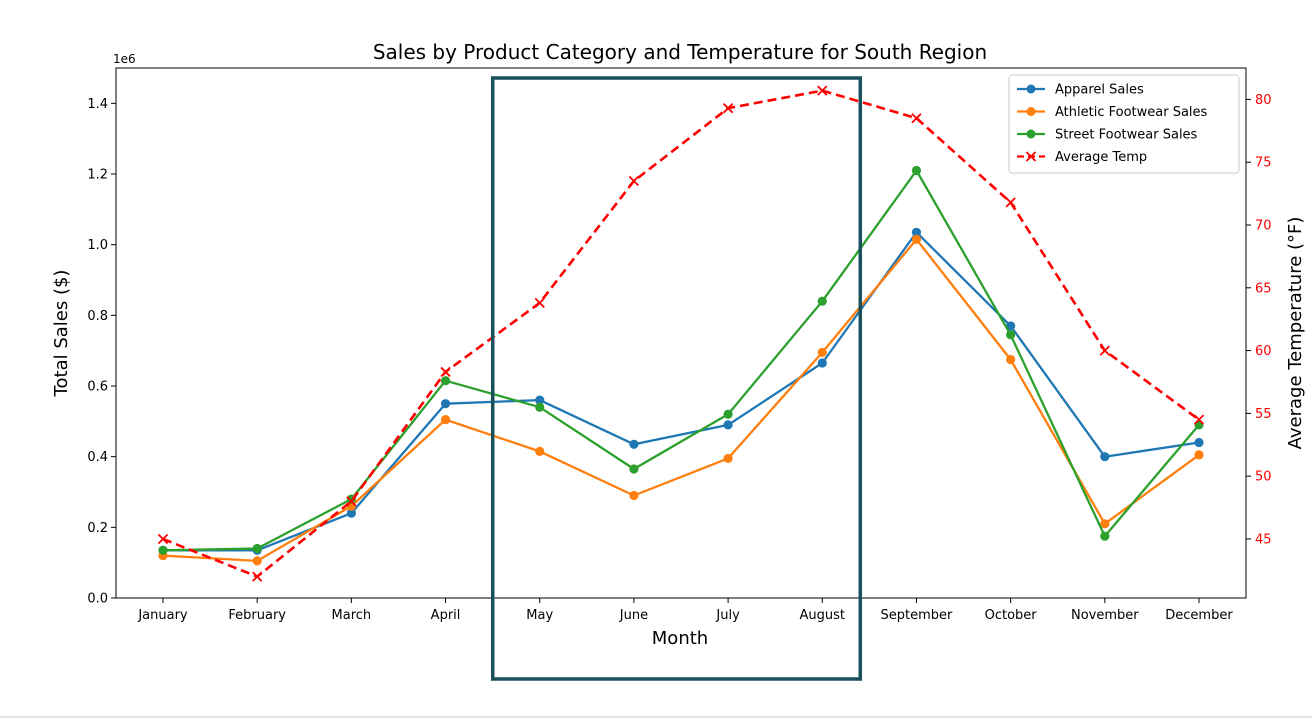 The height and width of the screenshot is (727, 1312). What do you see at coordinates (97, 599) in the screenshot?
I see `y-tick-label: 0.0` at bounding box center [97, 599].